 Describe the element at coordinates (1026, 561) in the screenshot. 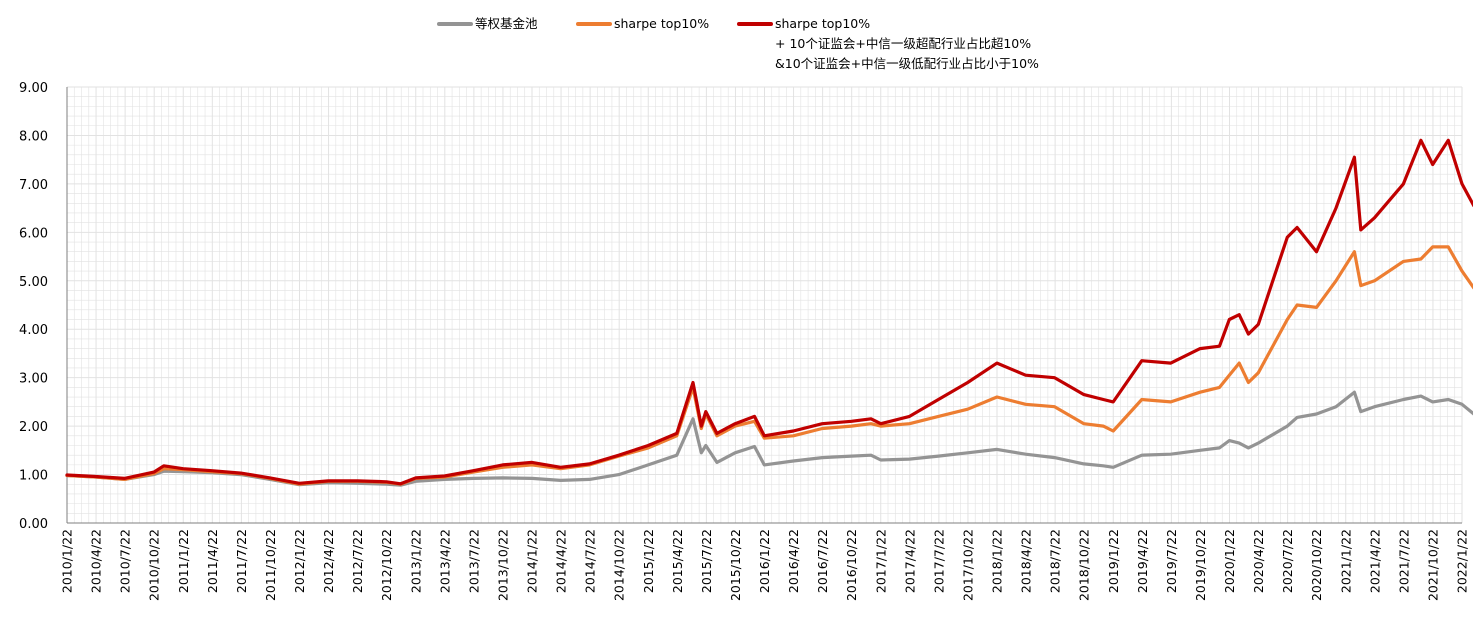

I see `x-tick-label: 2018/4/22` at that location.